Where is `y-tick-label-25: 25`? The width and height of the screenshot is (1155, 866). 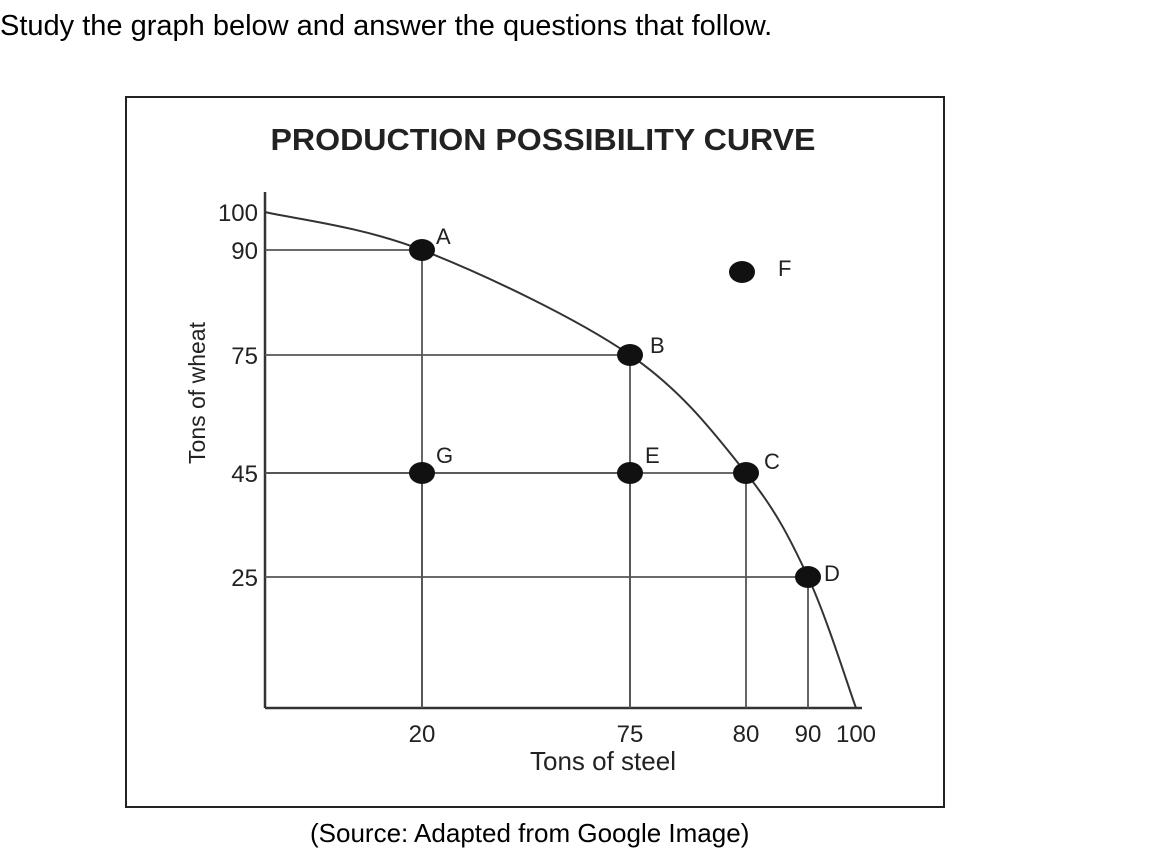 y-tick-label-25: 25 is located at coordinates (244, 578).